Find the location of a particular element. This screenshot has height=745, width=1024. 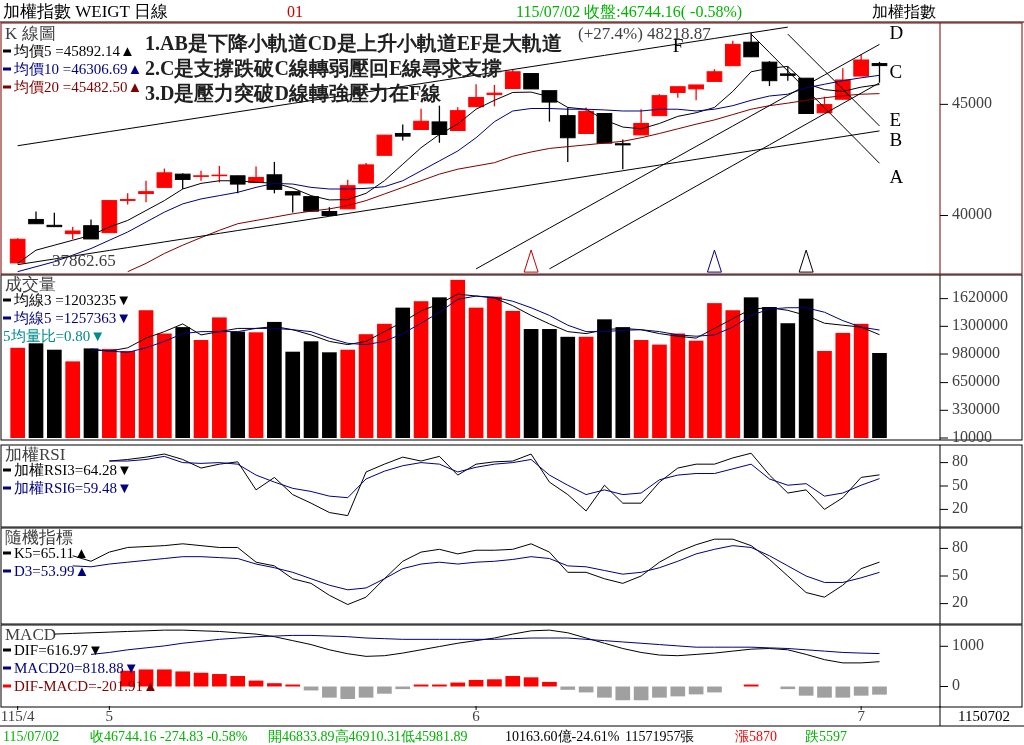

annotation: 1.AB是下降小軌道CD是上升小軌道EF是大軌道 is located at coordinates (354, 43).